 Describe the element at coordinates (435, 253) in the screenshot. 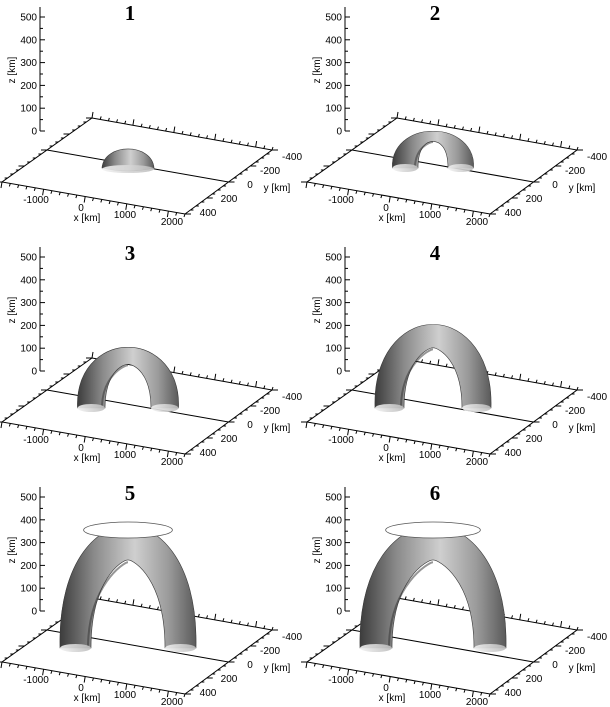

I see `panel-number: 4` at that location.